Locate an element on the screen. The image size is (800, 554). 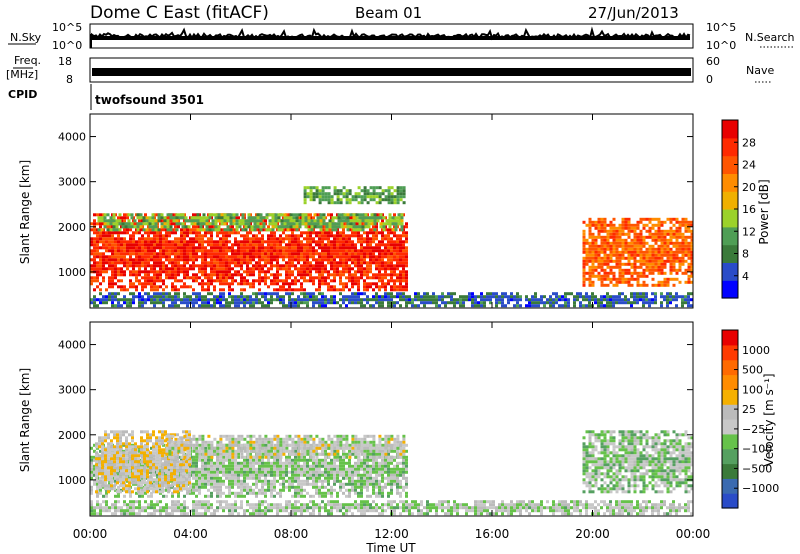
power-colorbar: 4 8 12 16 20 24 28 is located at coordinates (738, 209).